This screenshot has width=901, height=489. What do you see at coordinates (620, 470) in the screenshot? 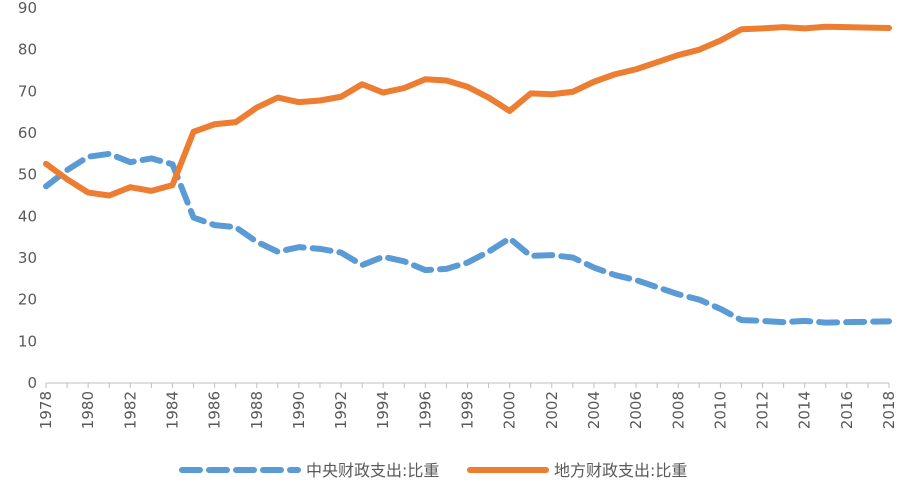
I see `legend-label-local: 地方财政支出:比重` at bounding box center [620, 470].